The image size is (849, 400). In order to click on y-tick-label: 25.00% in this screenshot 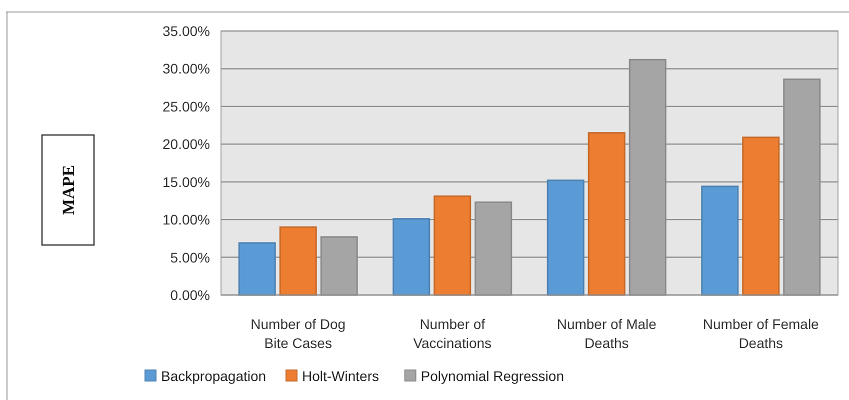, I will do `click(186, 106)`.